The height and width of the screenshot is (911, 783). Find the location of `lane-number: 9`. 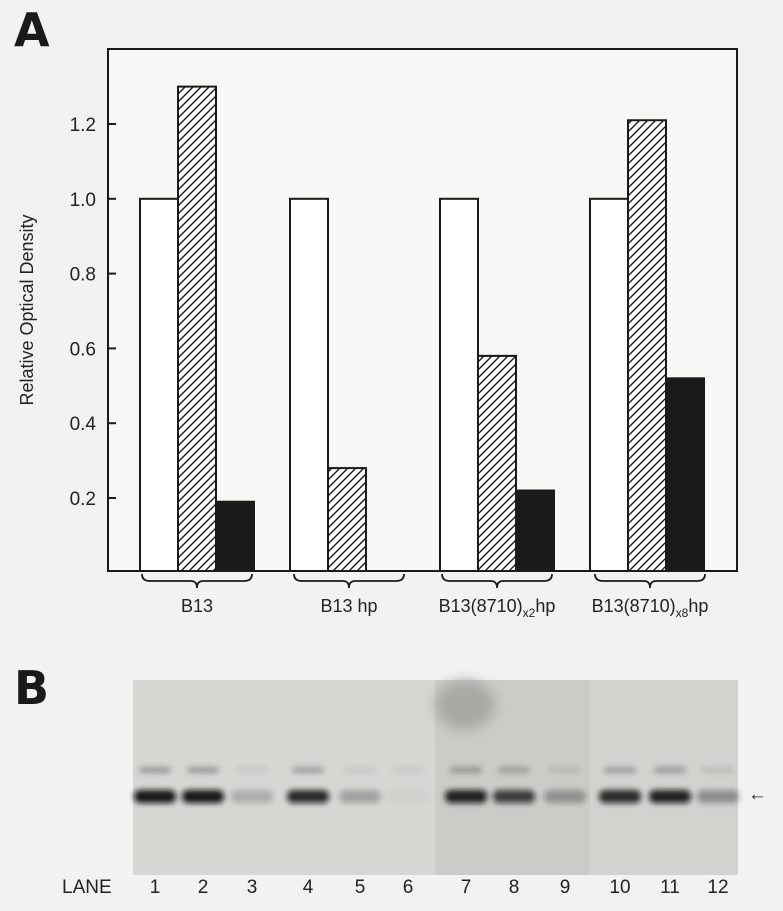

lane-number: 9 is located at coordinates (565, 887).